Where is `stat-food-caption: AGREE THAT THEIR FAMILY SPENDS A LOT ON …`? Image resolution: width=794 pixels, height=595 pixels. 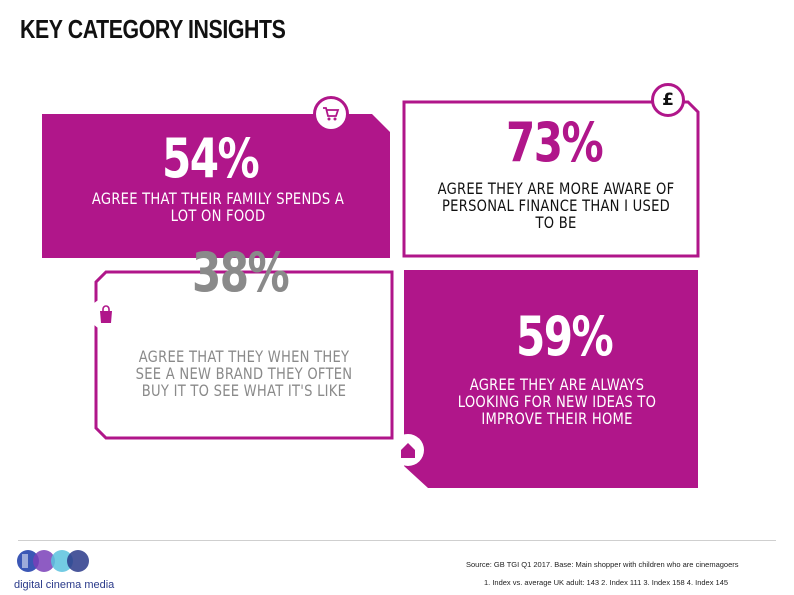 stat-food-caption: AGREE THAT THEIR FAMILY SPENDS A LOT ON … is located at coordinates (218, 207).